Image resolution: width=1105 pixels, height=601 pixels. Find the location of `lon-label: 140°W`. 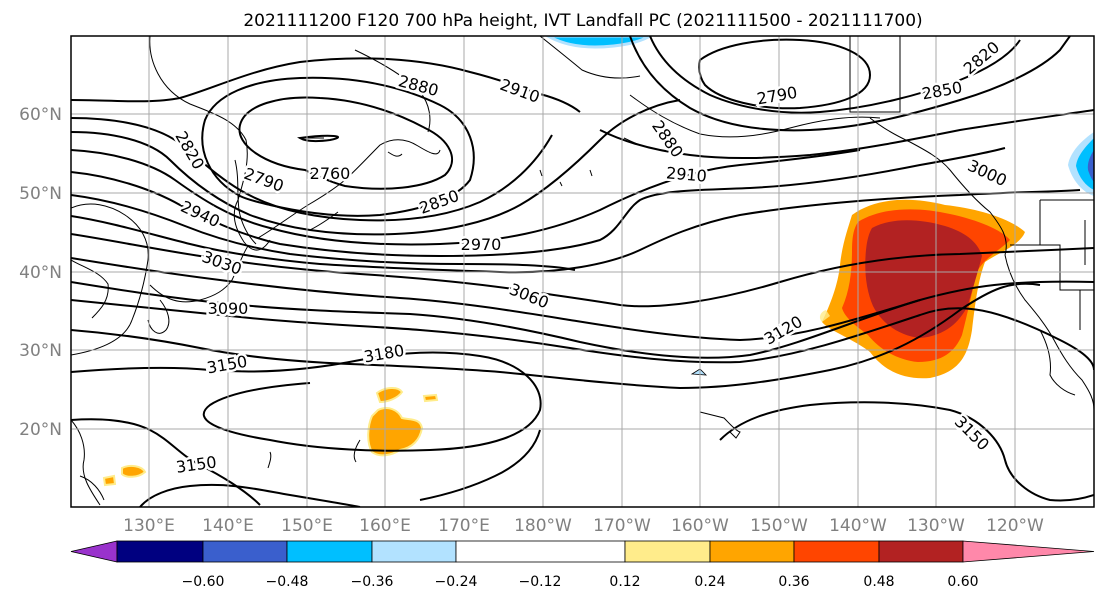

lon-label: 140°W is located at coordinates (858, 526).